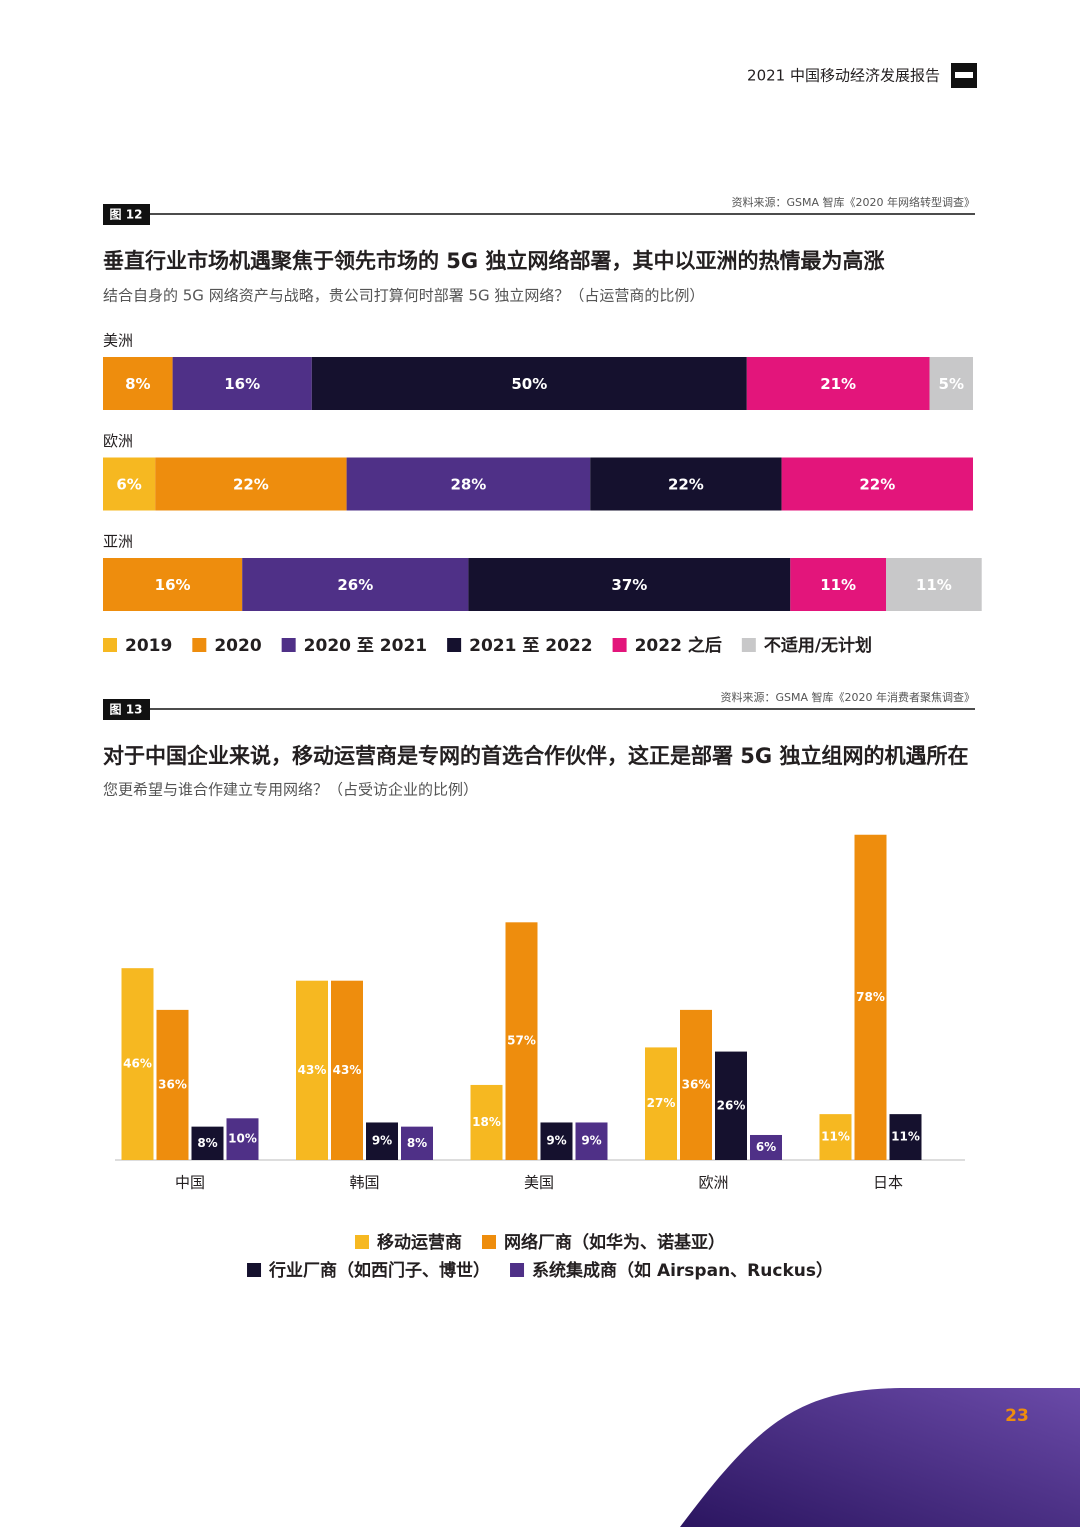  I want to click on x-tick-label: 欧洲, so click(713, 1183).